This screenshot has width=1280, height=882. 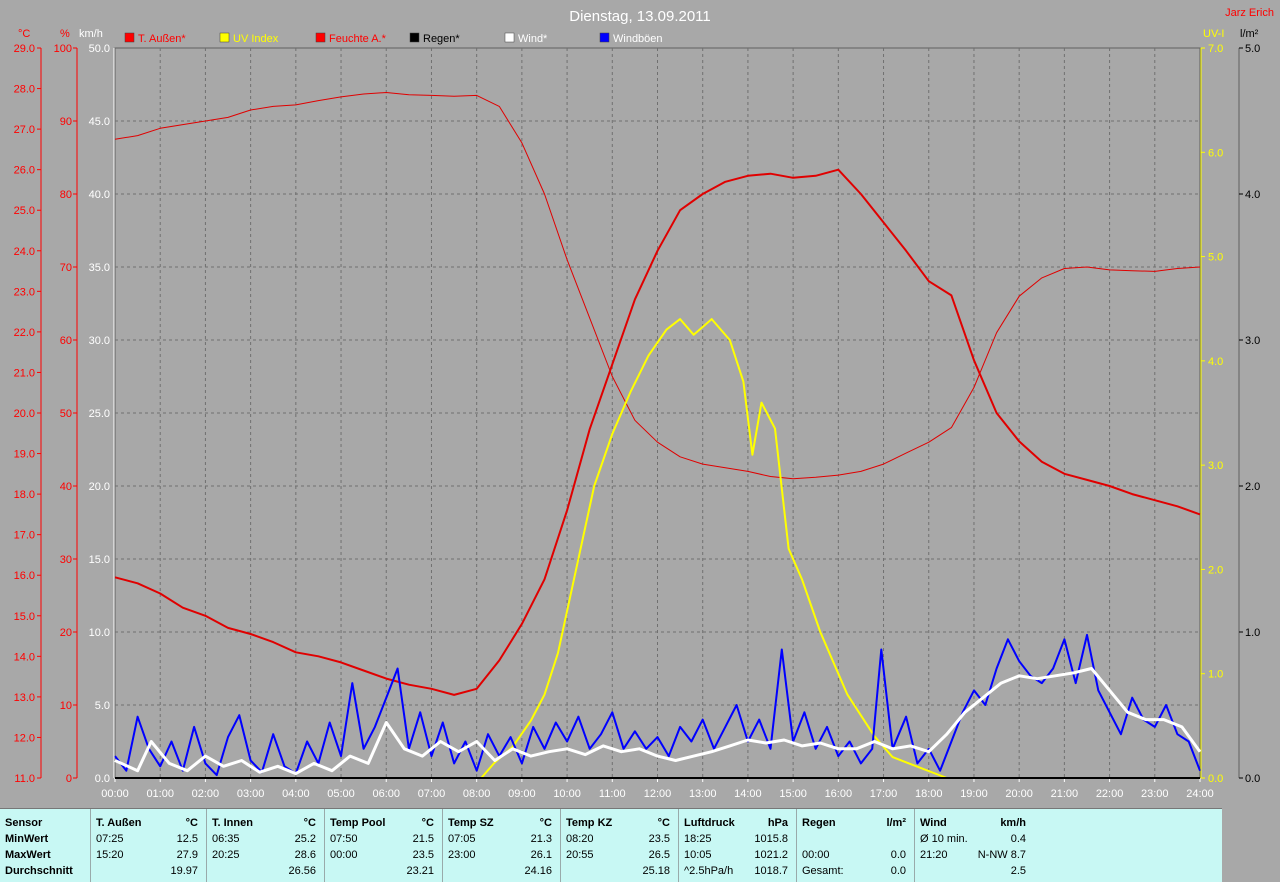 What do you see at coordinates (620, 839) in the screenshot?
I see `stats-cell-row: 08:20 23.5` at bounding box center [620, 839].